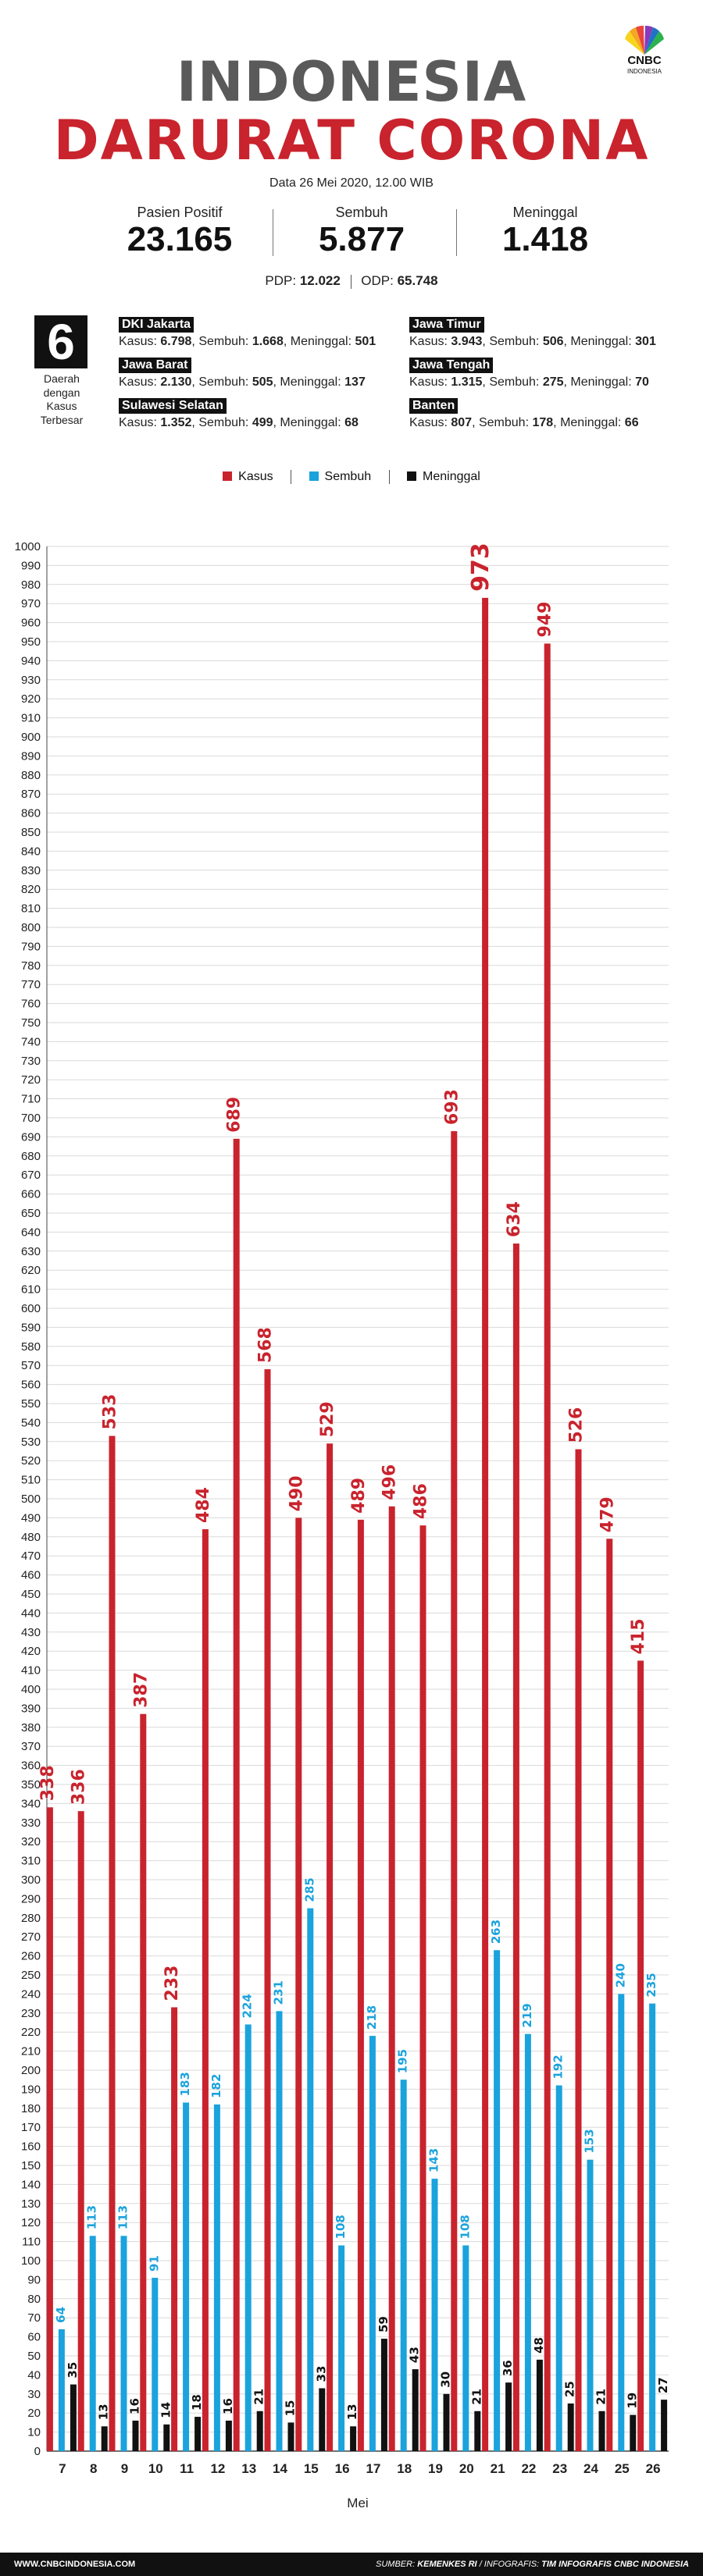  What do you see at coordinates (434, 406) in the screenshot?
I see `region-name: Banten` at bounding box center [434, 406].